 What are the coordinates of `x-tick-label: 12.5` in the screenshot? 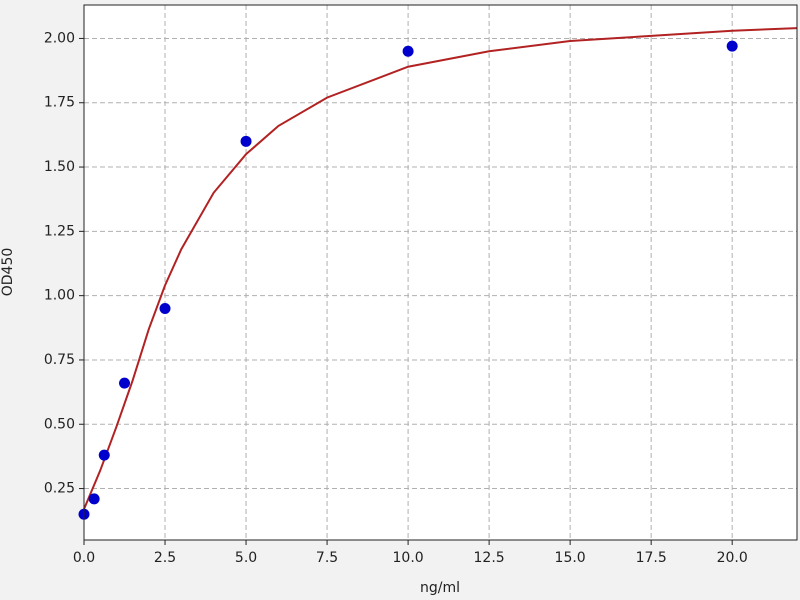 It's located at (489, 558).